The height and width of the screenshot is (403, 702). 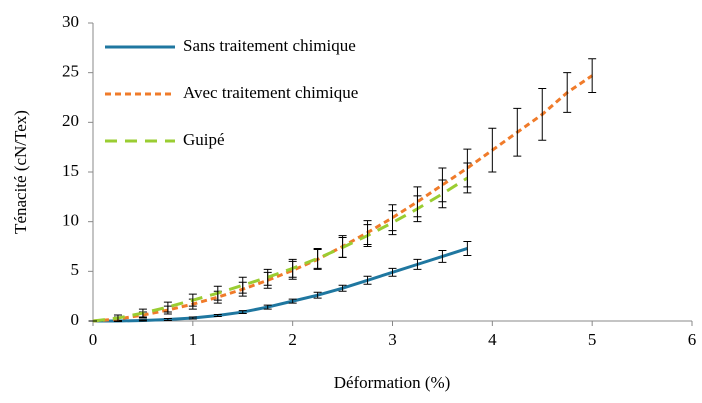 What do you see at coordinates (20, 172) in the screenshot?
I see `y-axis-title: Ténacité (cN/Tex)` at bounding box center [20, 172].